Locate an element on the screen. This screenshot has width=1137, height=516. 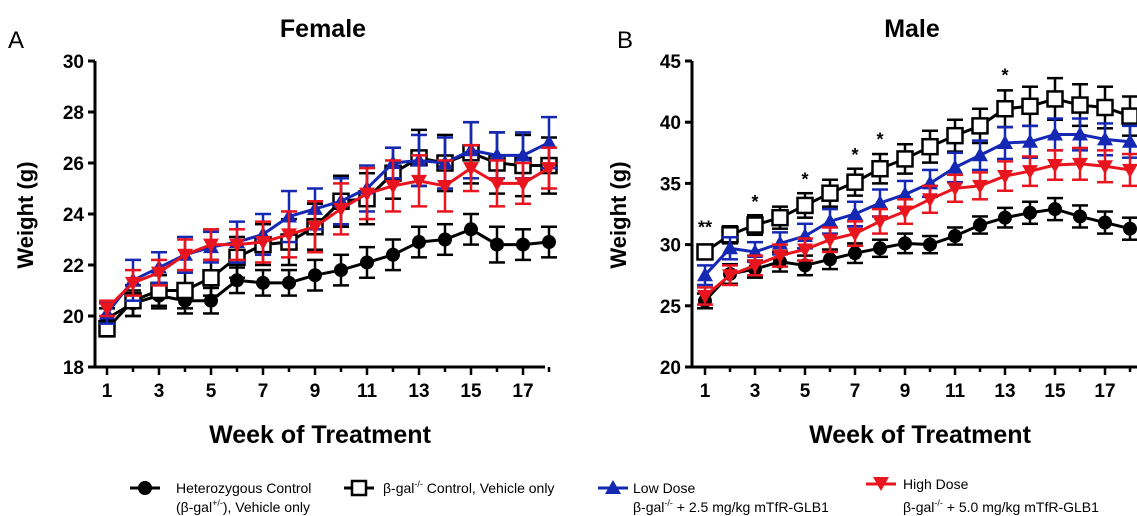
female-x-tick-label: 9 is located at coordinates (315, 391).